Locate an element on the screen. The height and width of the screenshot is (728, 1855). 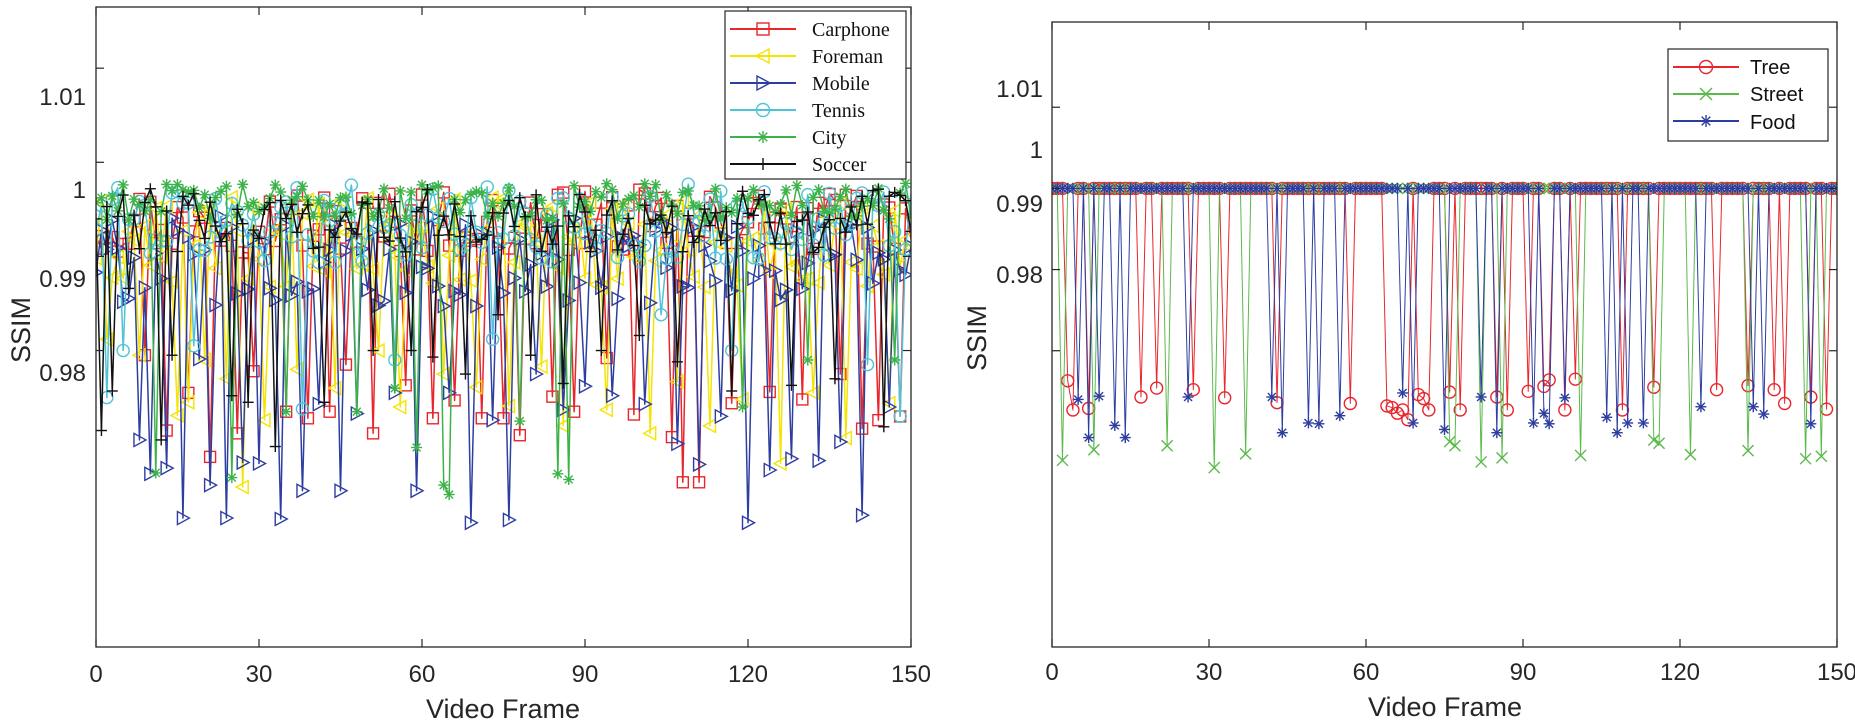
right-ytick-label-3: 1.01 is located at coordinates (1019, 89).